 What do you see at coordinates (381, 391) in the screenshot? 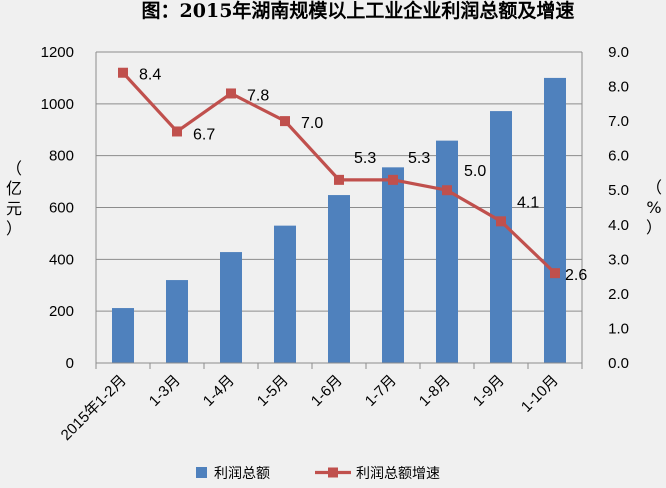
I see `x-tick-label: 1-7月` at bounding box center [381, 391].